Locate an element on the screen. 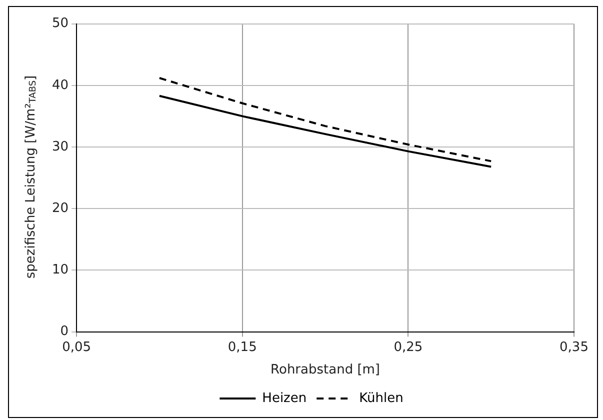  y-tick-label: 20 is located at coordinates (60, 208).